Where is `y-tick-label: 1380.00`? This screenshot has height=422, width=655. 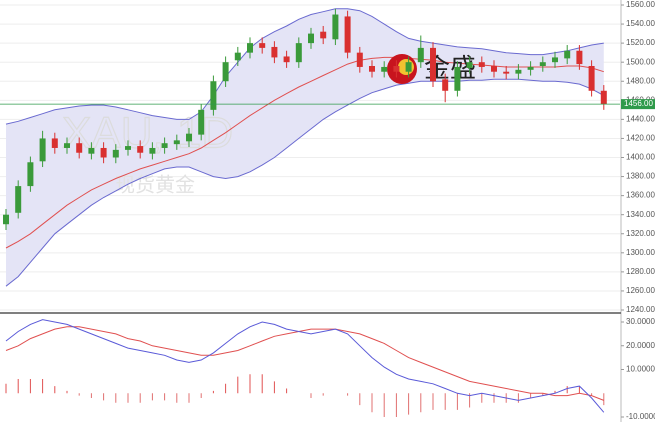
y-tick-label: 1380.00 is located at coordinates (640, 176).